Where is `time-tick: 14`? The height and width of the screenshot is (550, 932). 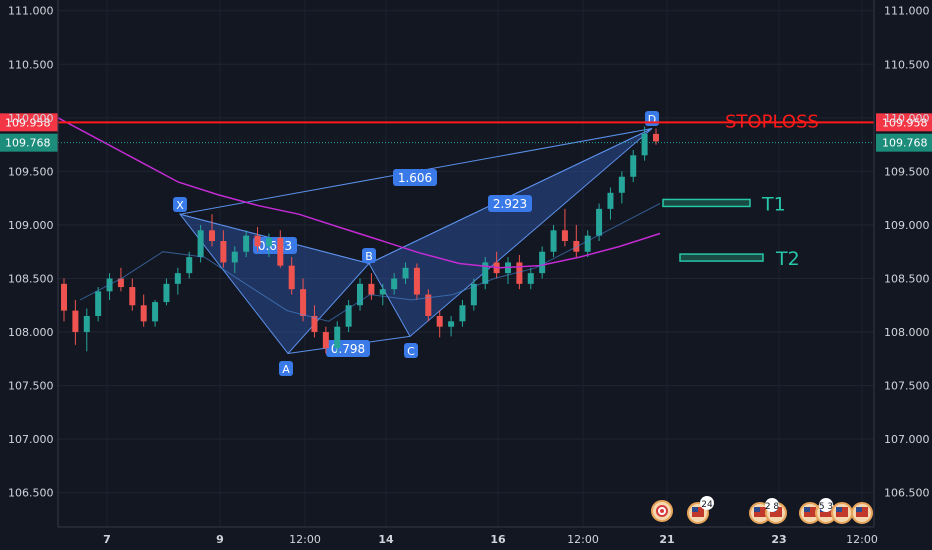 time-tick: 14 is located at coordinates (386, 539).